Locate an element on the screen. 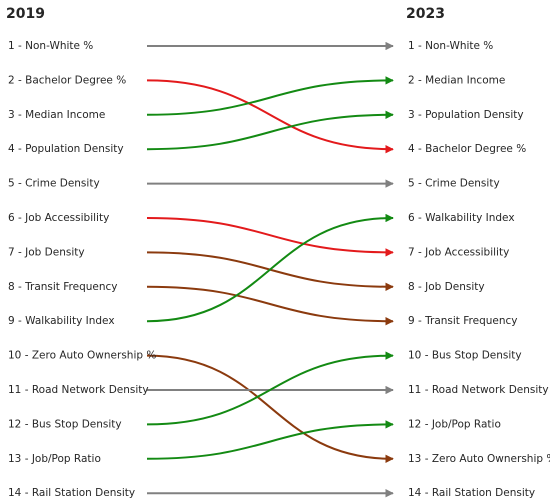  right-rank-label: 4 - Bachelor Degree % is located at coordinates (467, 149).